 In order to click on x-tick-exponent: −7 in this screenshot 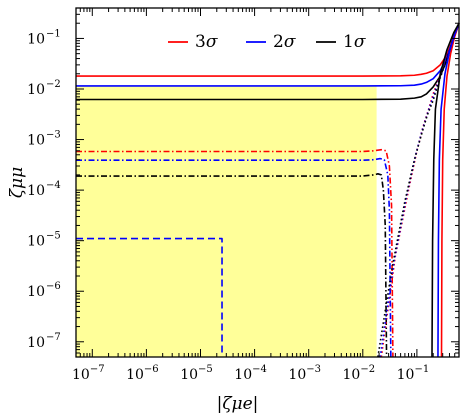, I will do `click(97, 369)`.